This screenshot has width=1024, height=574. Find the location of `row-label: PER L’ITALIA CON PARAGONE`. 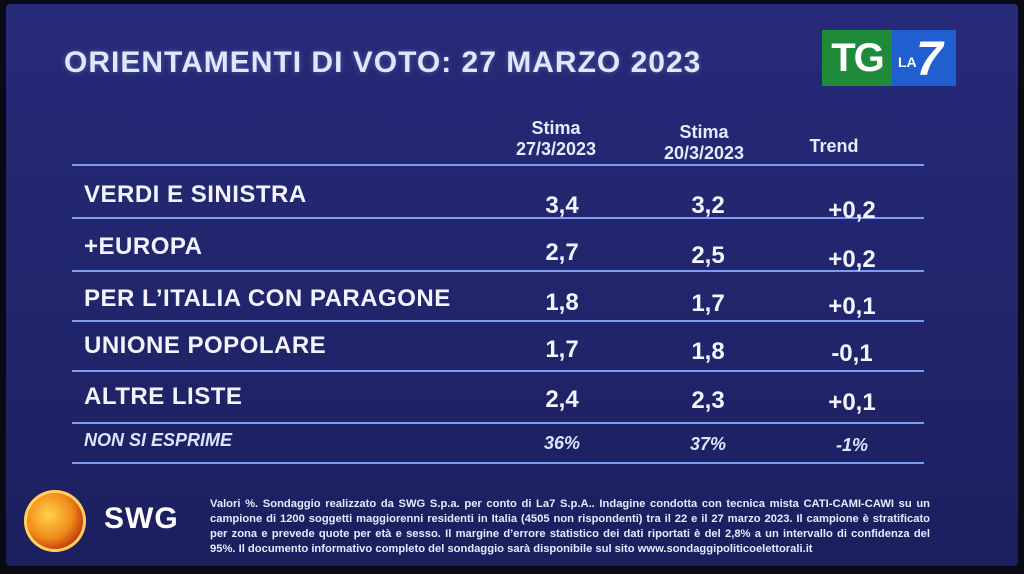

row-label: PER L’ITALIA CON PARAGONE is located at coordinates (267, 298).